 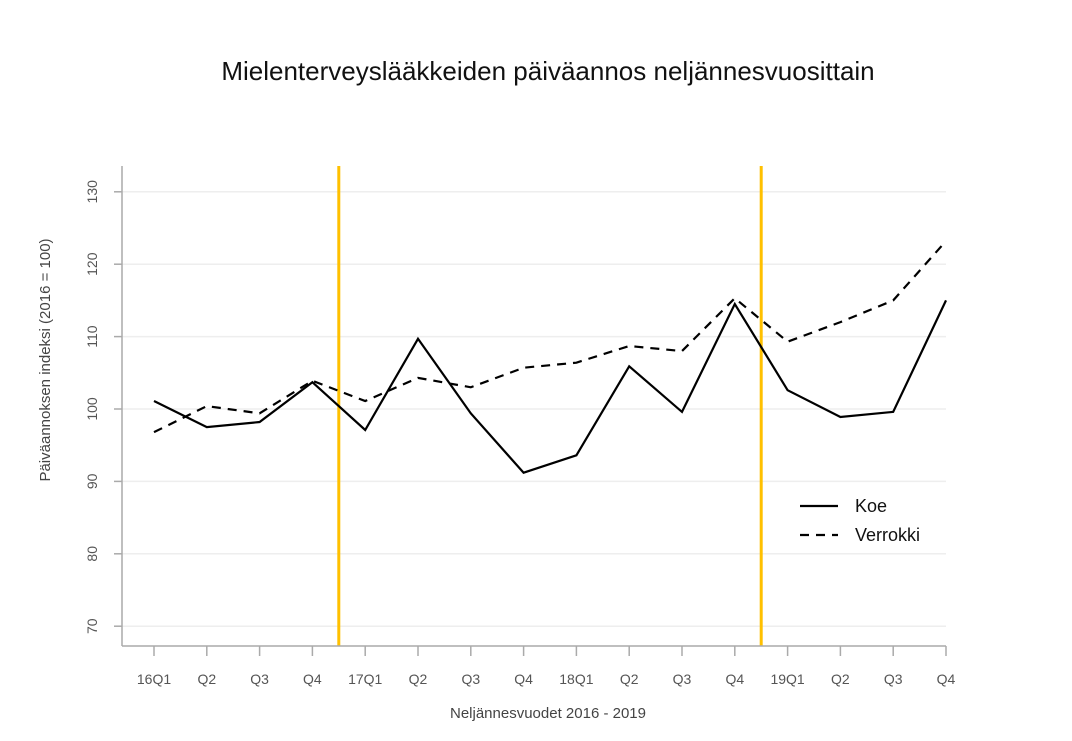 I want to click on y-tick-label: 70, so click(x=92, y=626).